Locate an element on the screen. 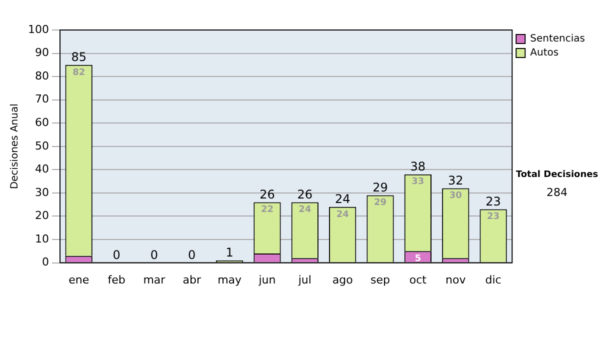 This screenshot has width=600, height=340. y-tick-label: 100 is located at coordinates (38, 29).